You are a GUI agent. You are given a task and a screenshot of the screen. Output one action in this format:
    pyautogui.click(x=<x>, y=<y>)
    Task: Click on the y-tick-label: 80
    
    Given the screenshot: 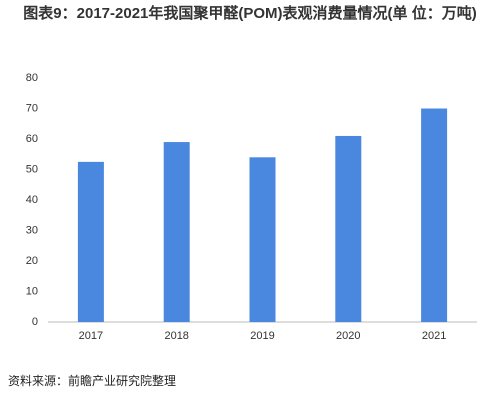 What is the action you would take?
    pyautogui.click(x=32, y=78)
    